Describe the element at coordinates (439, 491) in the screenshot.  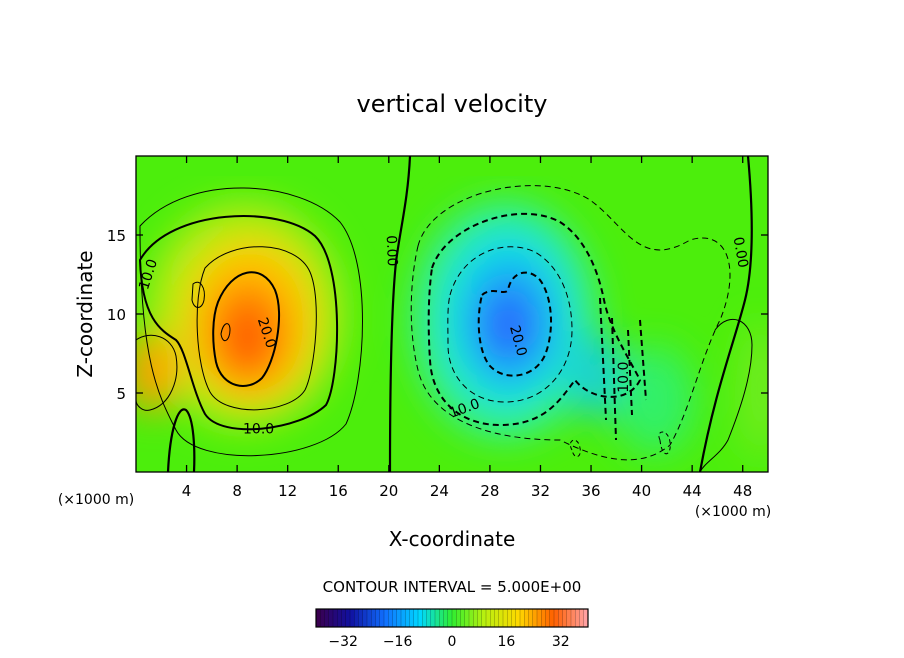
I see `x-tick-label-5: 24` at that location.